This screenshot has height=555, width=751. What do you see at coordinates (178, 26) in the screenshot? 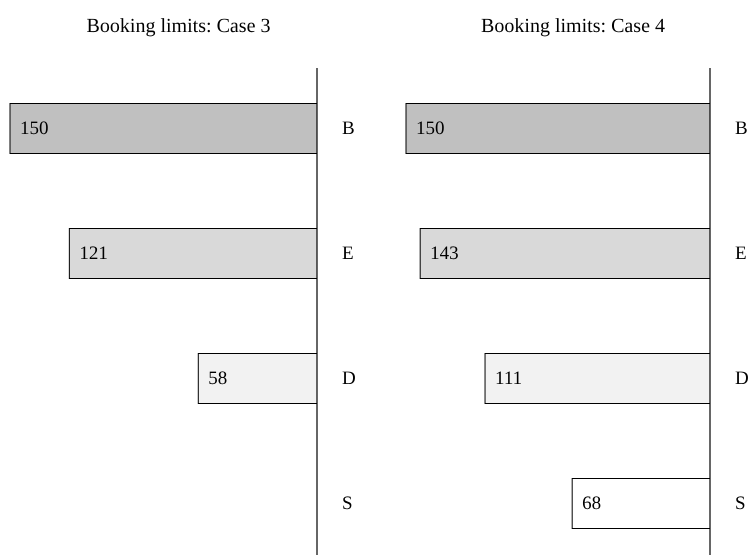
I see `chart-title: Booking limits: Case 3` at bounding box center [178, 26].